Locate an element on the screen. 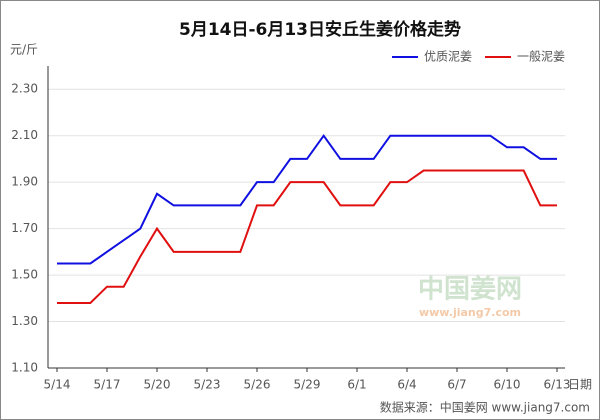 This screenshot has width=600, height=420. y-tick-label: 2.10 is located at coordinates (24, 135).